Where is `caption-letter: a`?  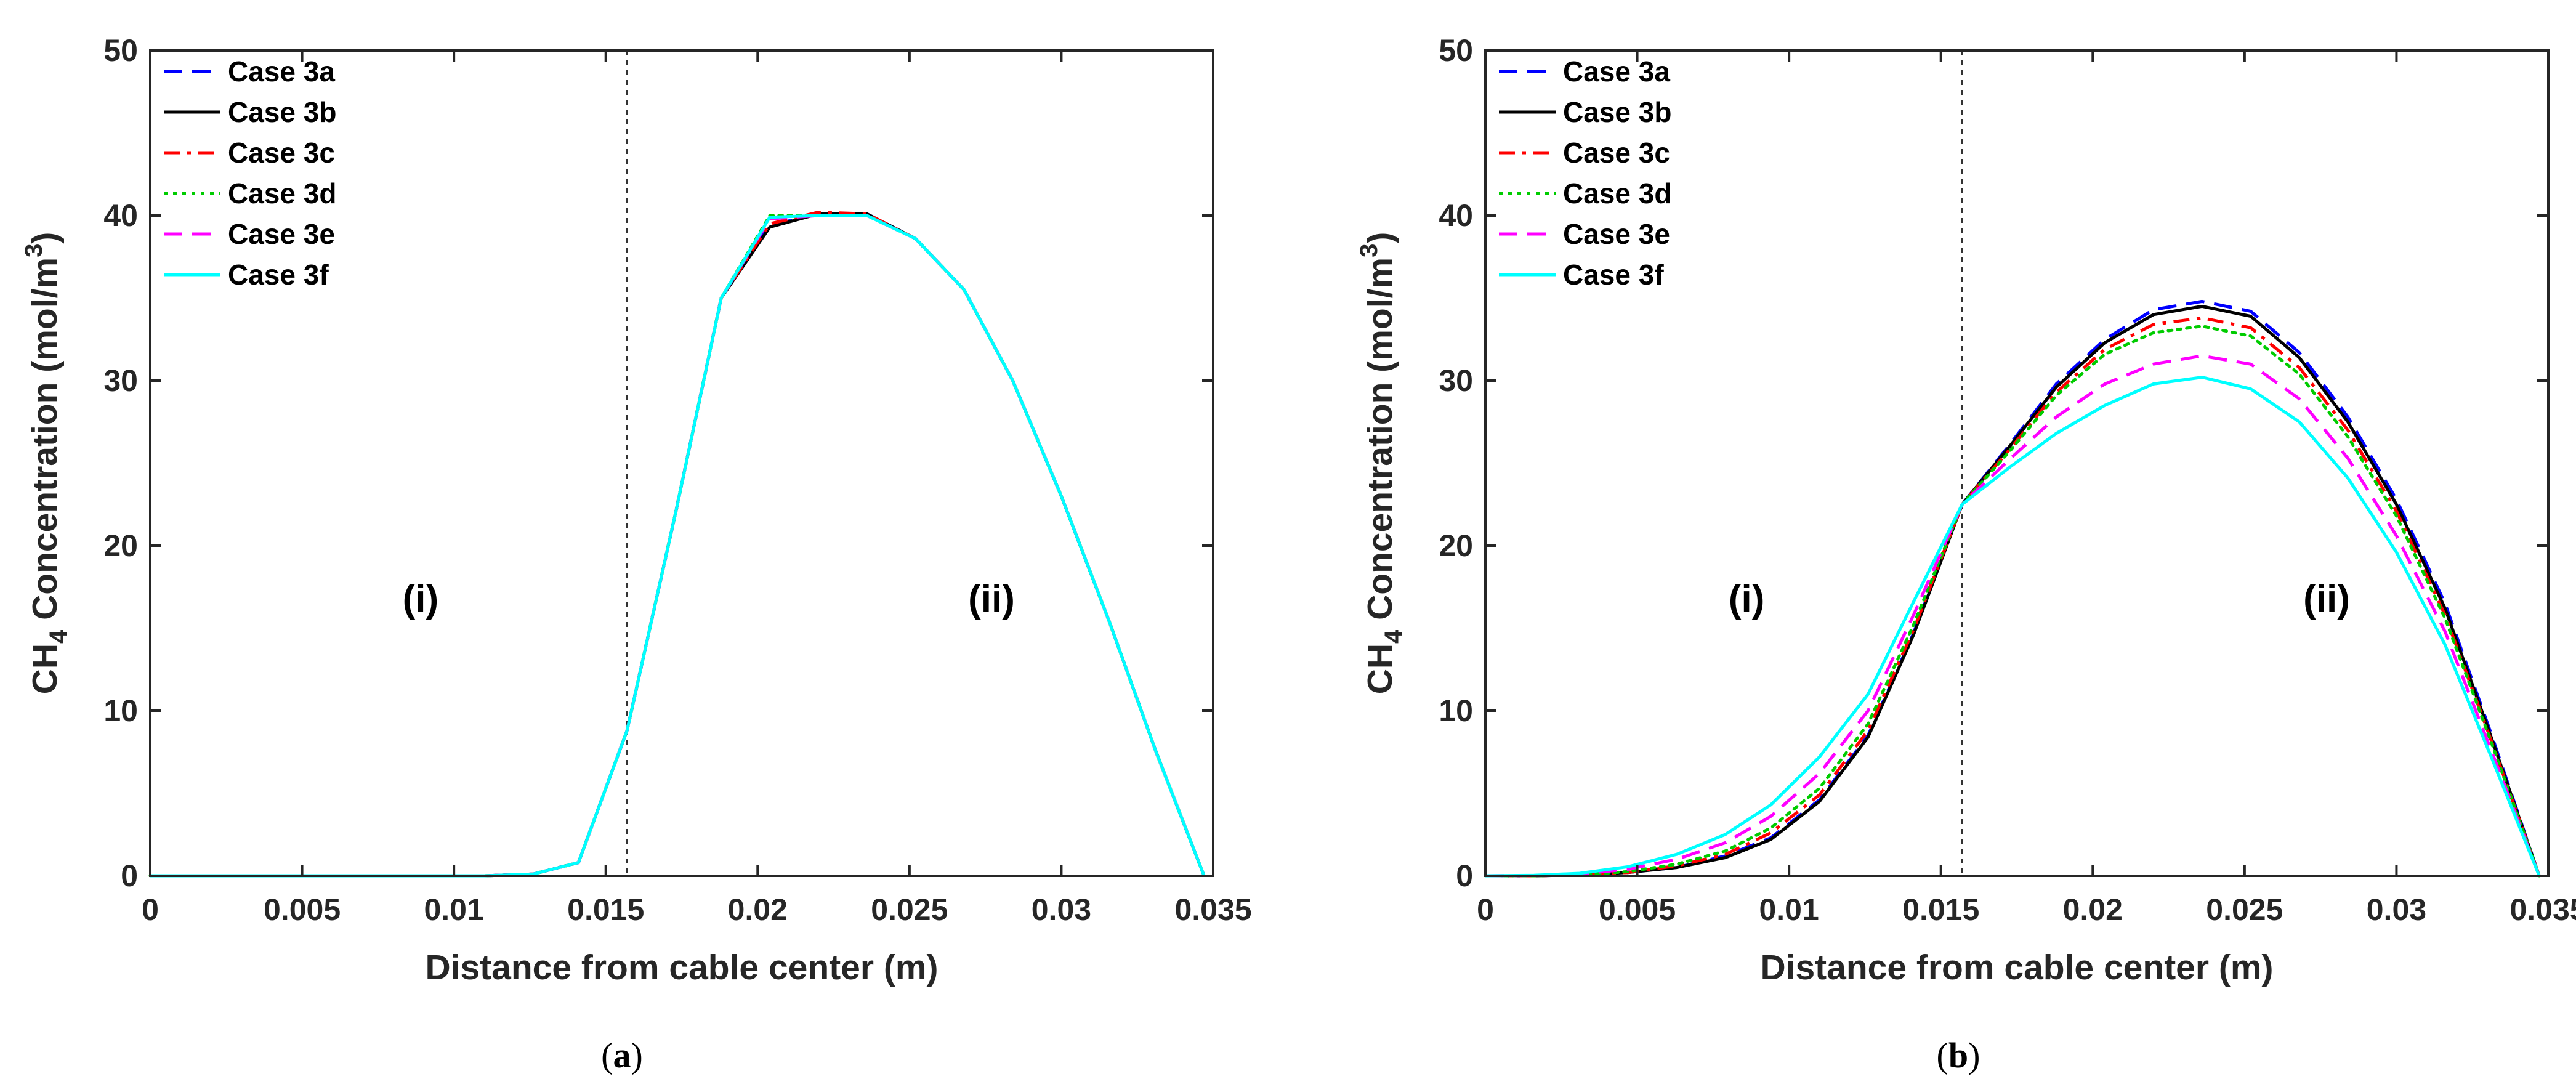 caption-letter: a is located at coordinates (622, 1055).